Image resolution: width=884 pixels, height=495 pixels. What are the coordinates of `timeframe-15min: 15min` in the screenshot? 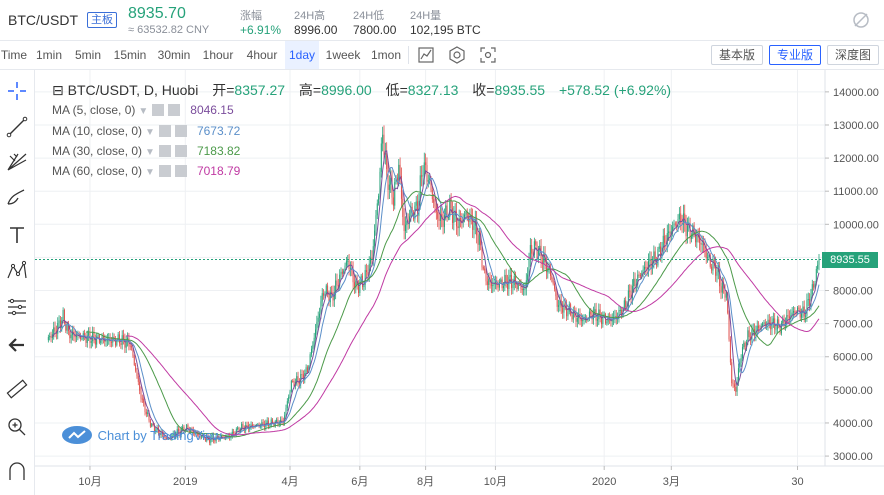 It's located at (130, 55).